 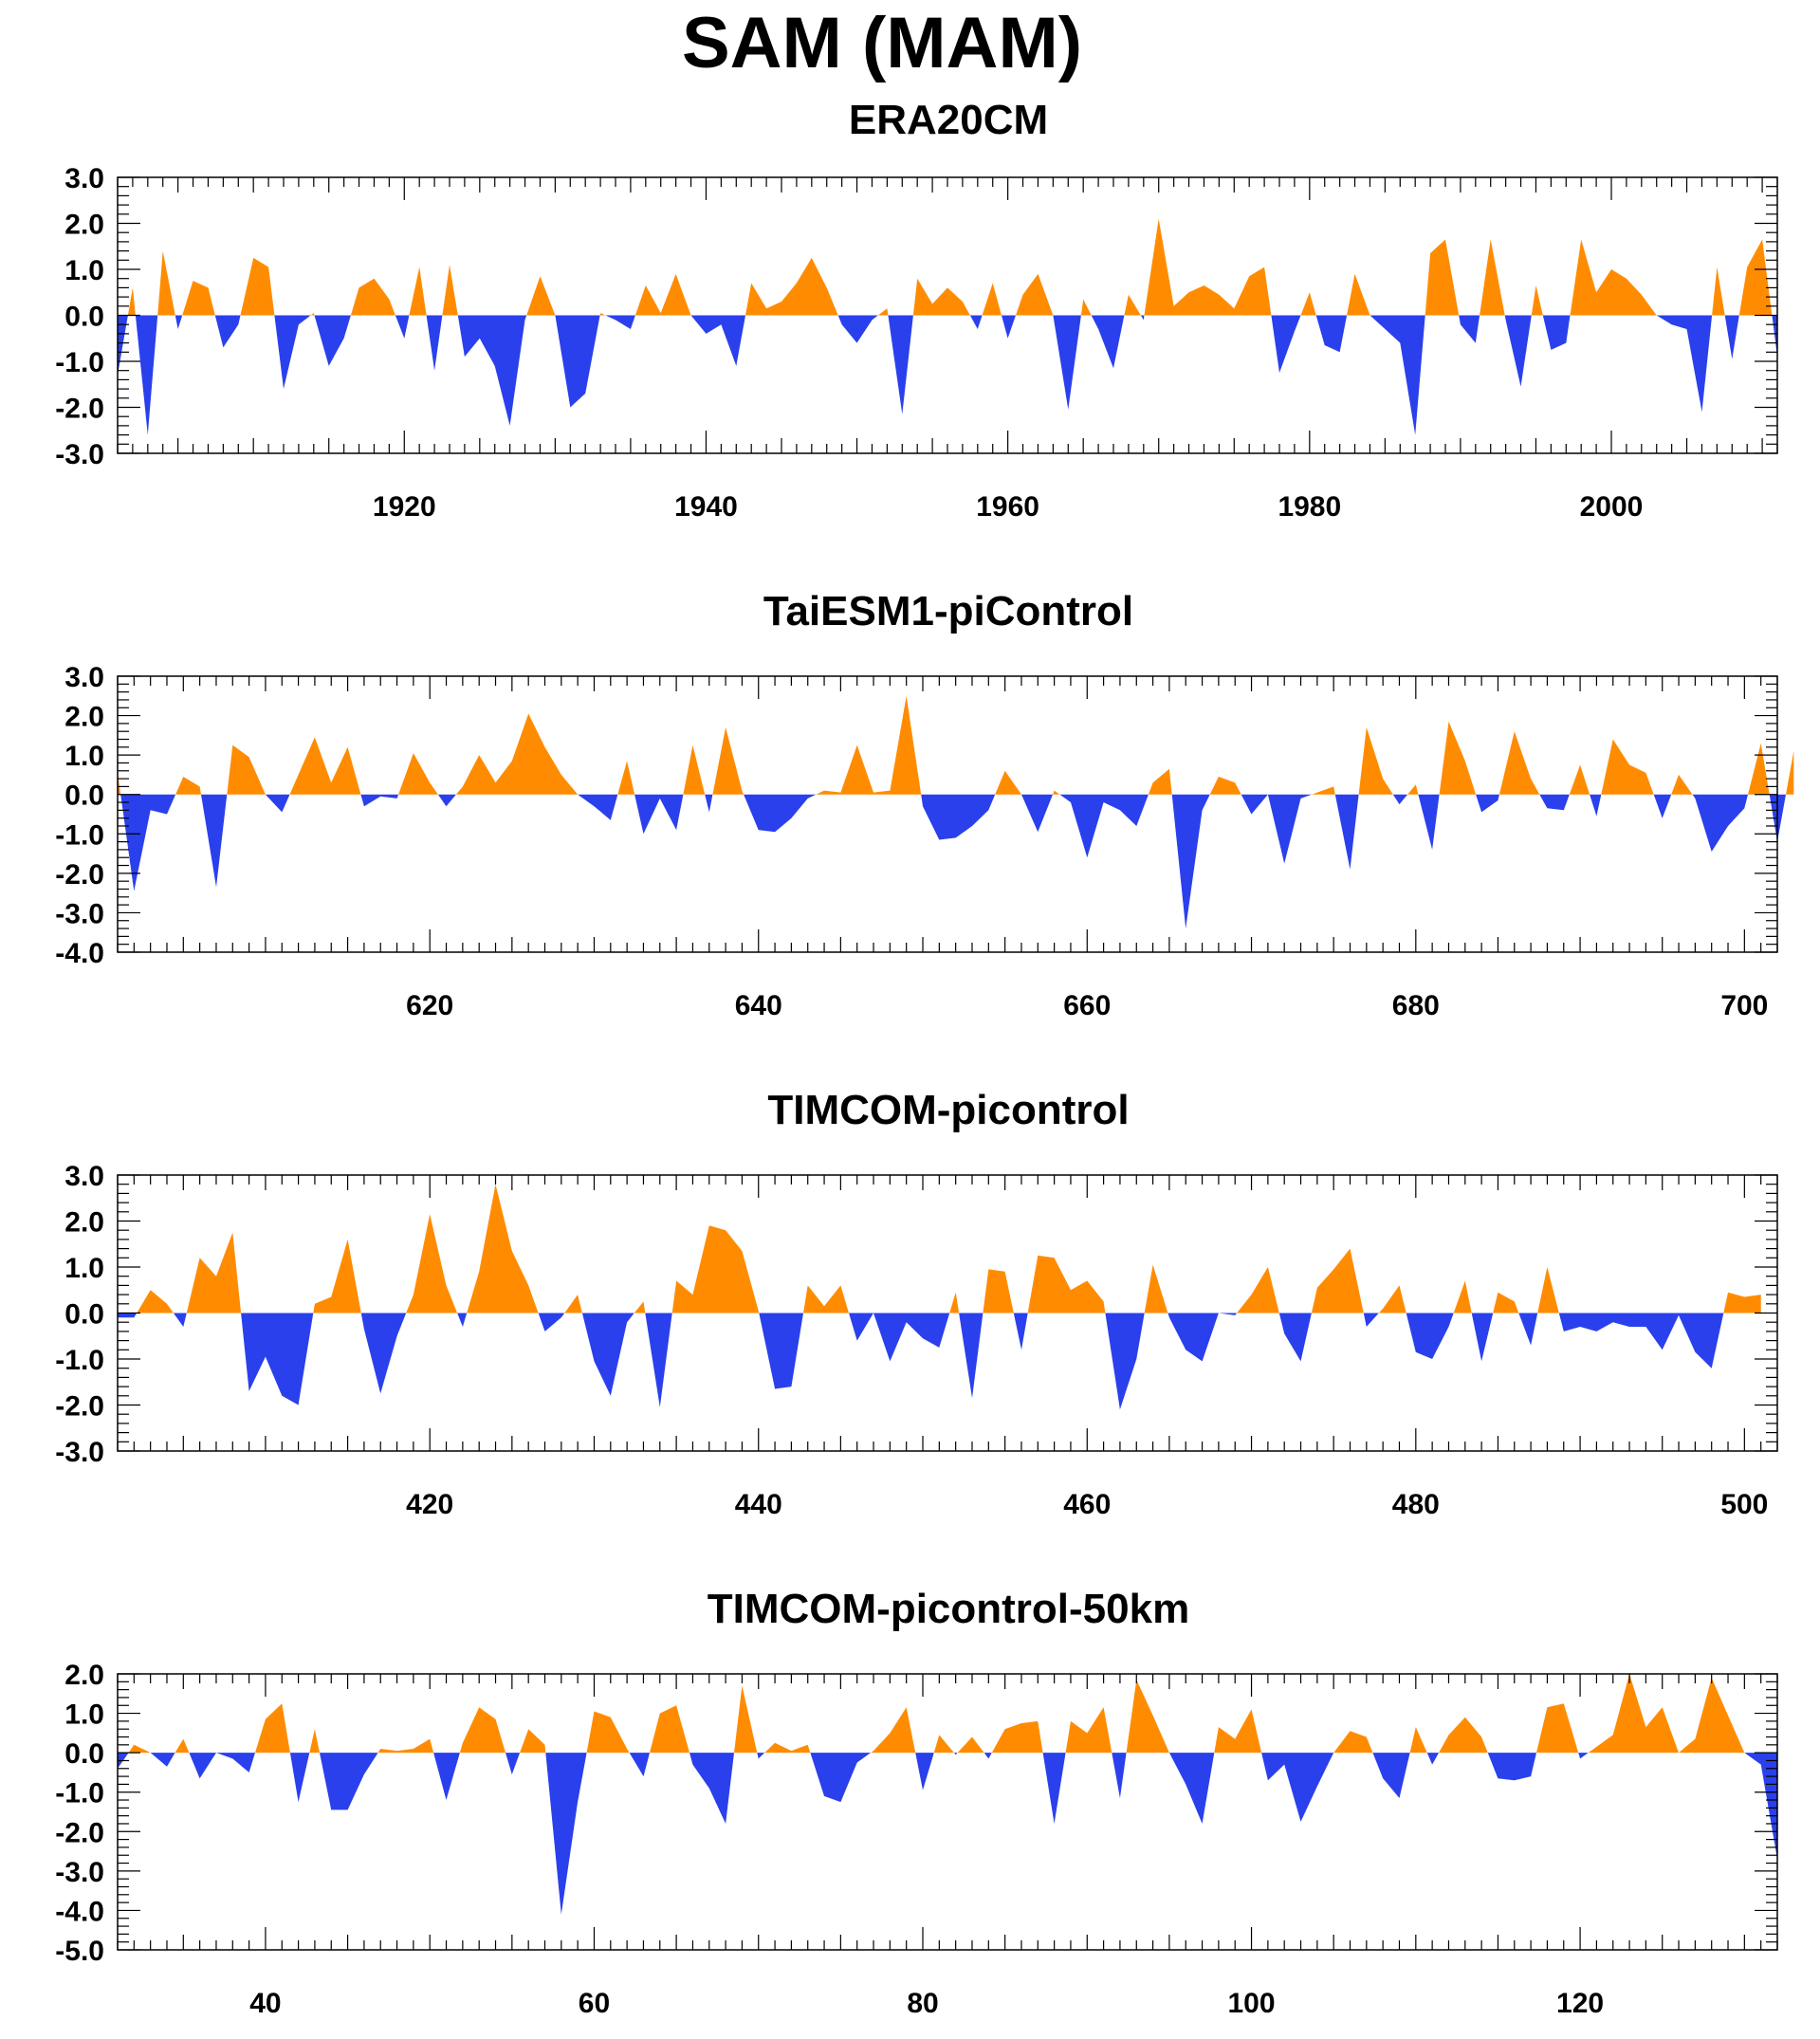 I want to click on x-tick-label: 420, so click(x=429, y=1505).